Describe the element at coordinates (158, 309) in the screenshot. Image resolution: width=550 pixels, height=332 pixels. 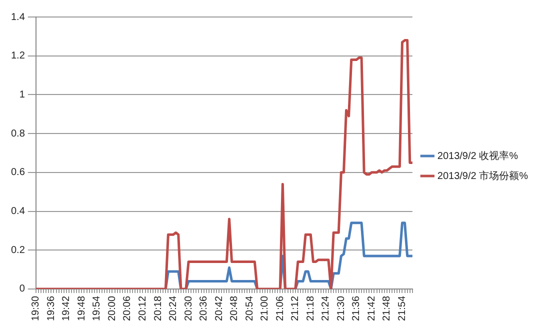
I see `x-tick-label: 20:18` at that location.